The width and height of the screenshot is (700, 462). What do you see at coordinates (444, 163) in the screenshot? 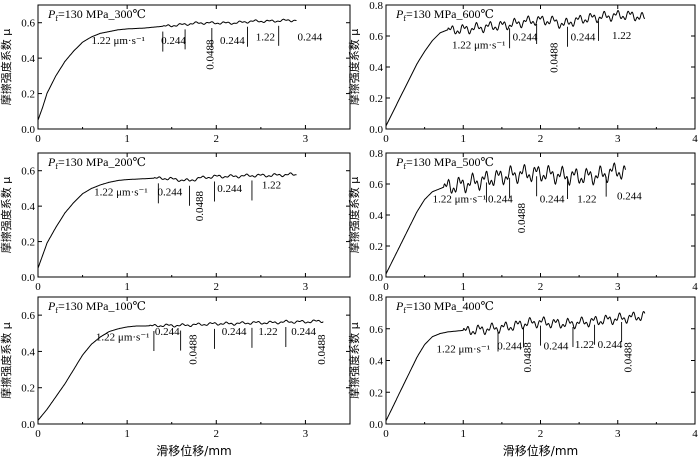
I see `panel-title: Pf=130 MPa_500℃` at bounding box center [444, 163].